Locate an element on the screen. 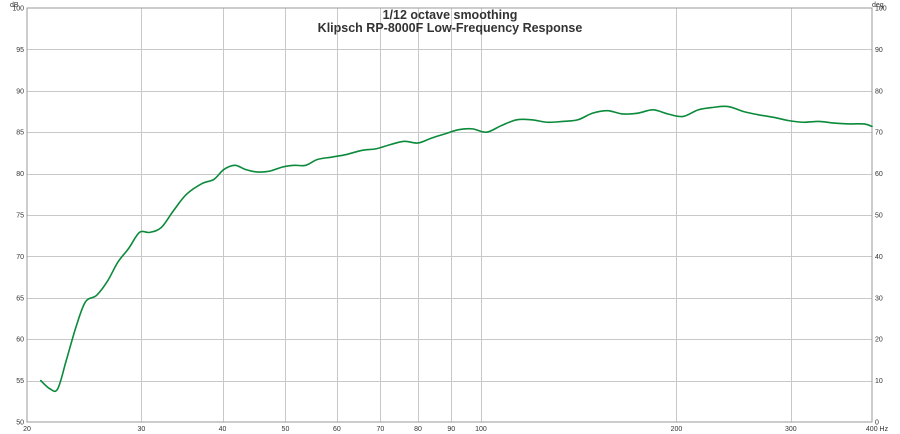  y-tick-label-left: 60 is located at coordinates (20, 340).